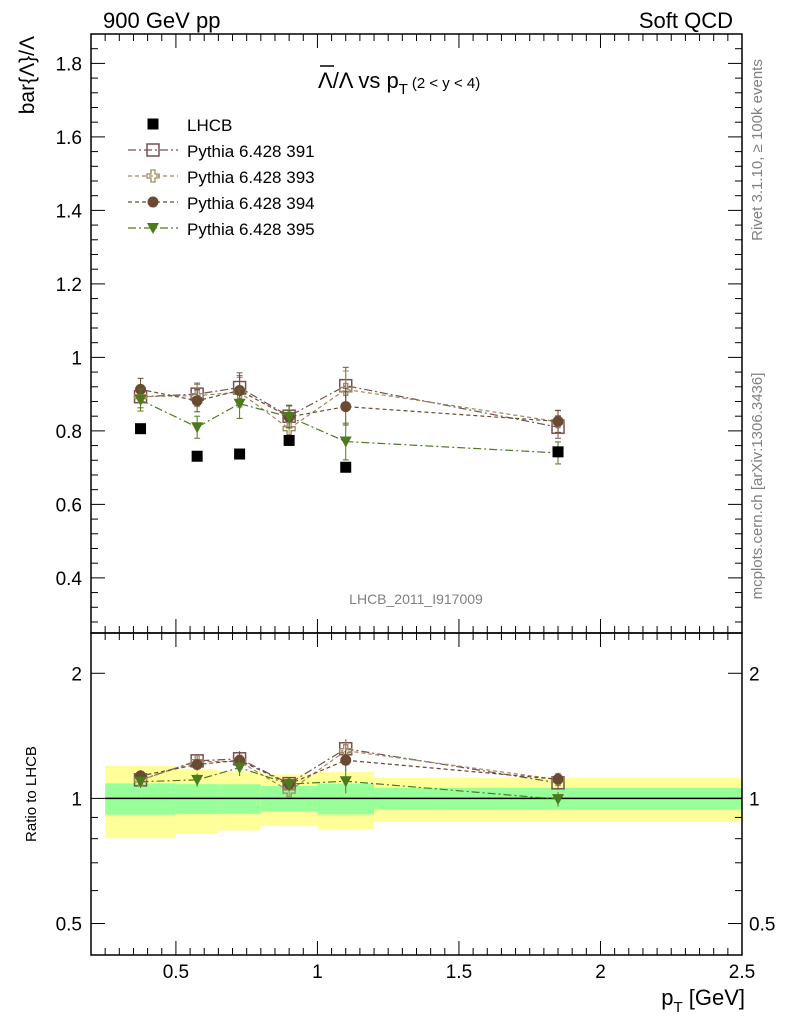 The width and height of the screenshot is (786, 1029). I want to click on title-ratio: Λ/Λ, so click(336, 80).